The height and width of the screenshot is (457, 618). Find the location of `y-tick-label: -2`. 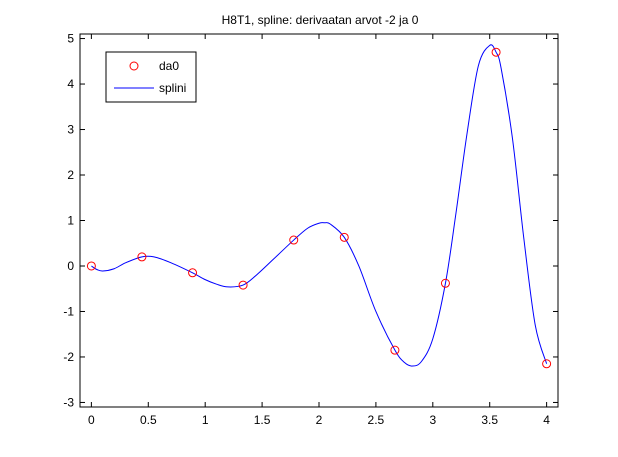

y-tick-label: -2 is located at coordinates (68, 357).